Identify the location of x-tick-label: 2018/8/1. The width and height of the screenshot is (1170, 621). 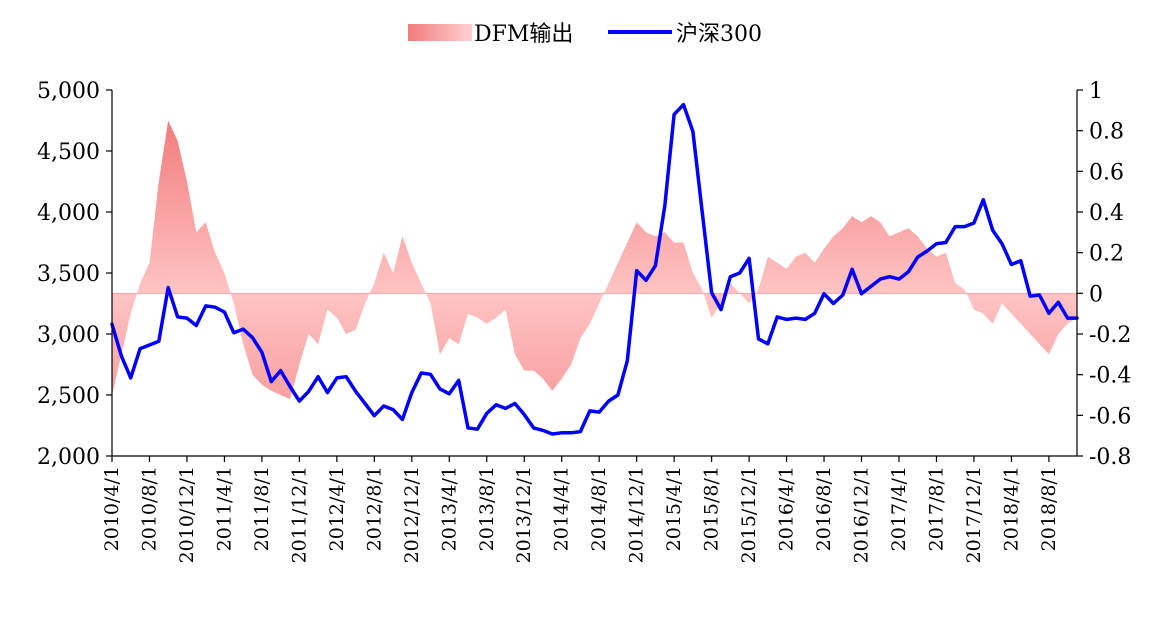
(1049, 508).